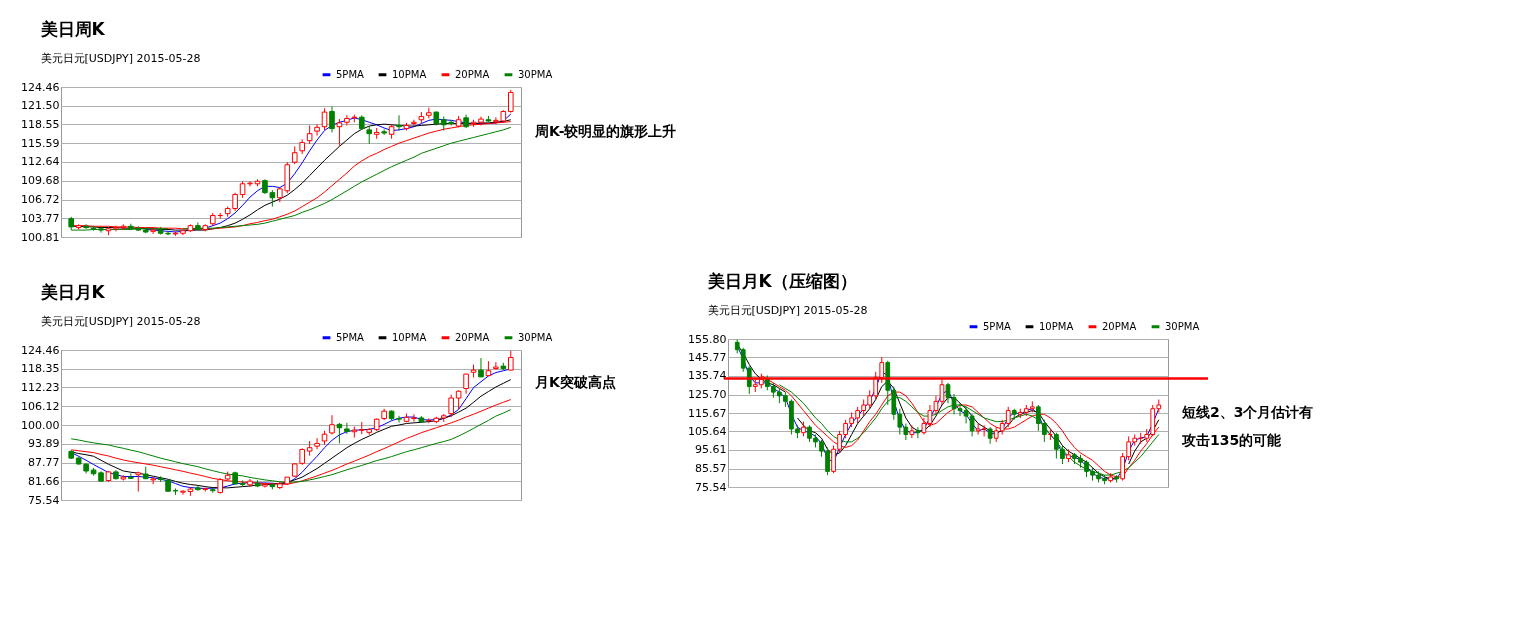 This screenshot has height=619, width=1516. I want to click on y-tick-label: 121.50, so click(40, 106).